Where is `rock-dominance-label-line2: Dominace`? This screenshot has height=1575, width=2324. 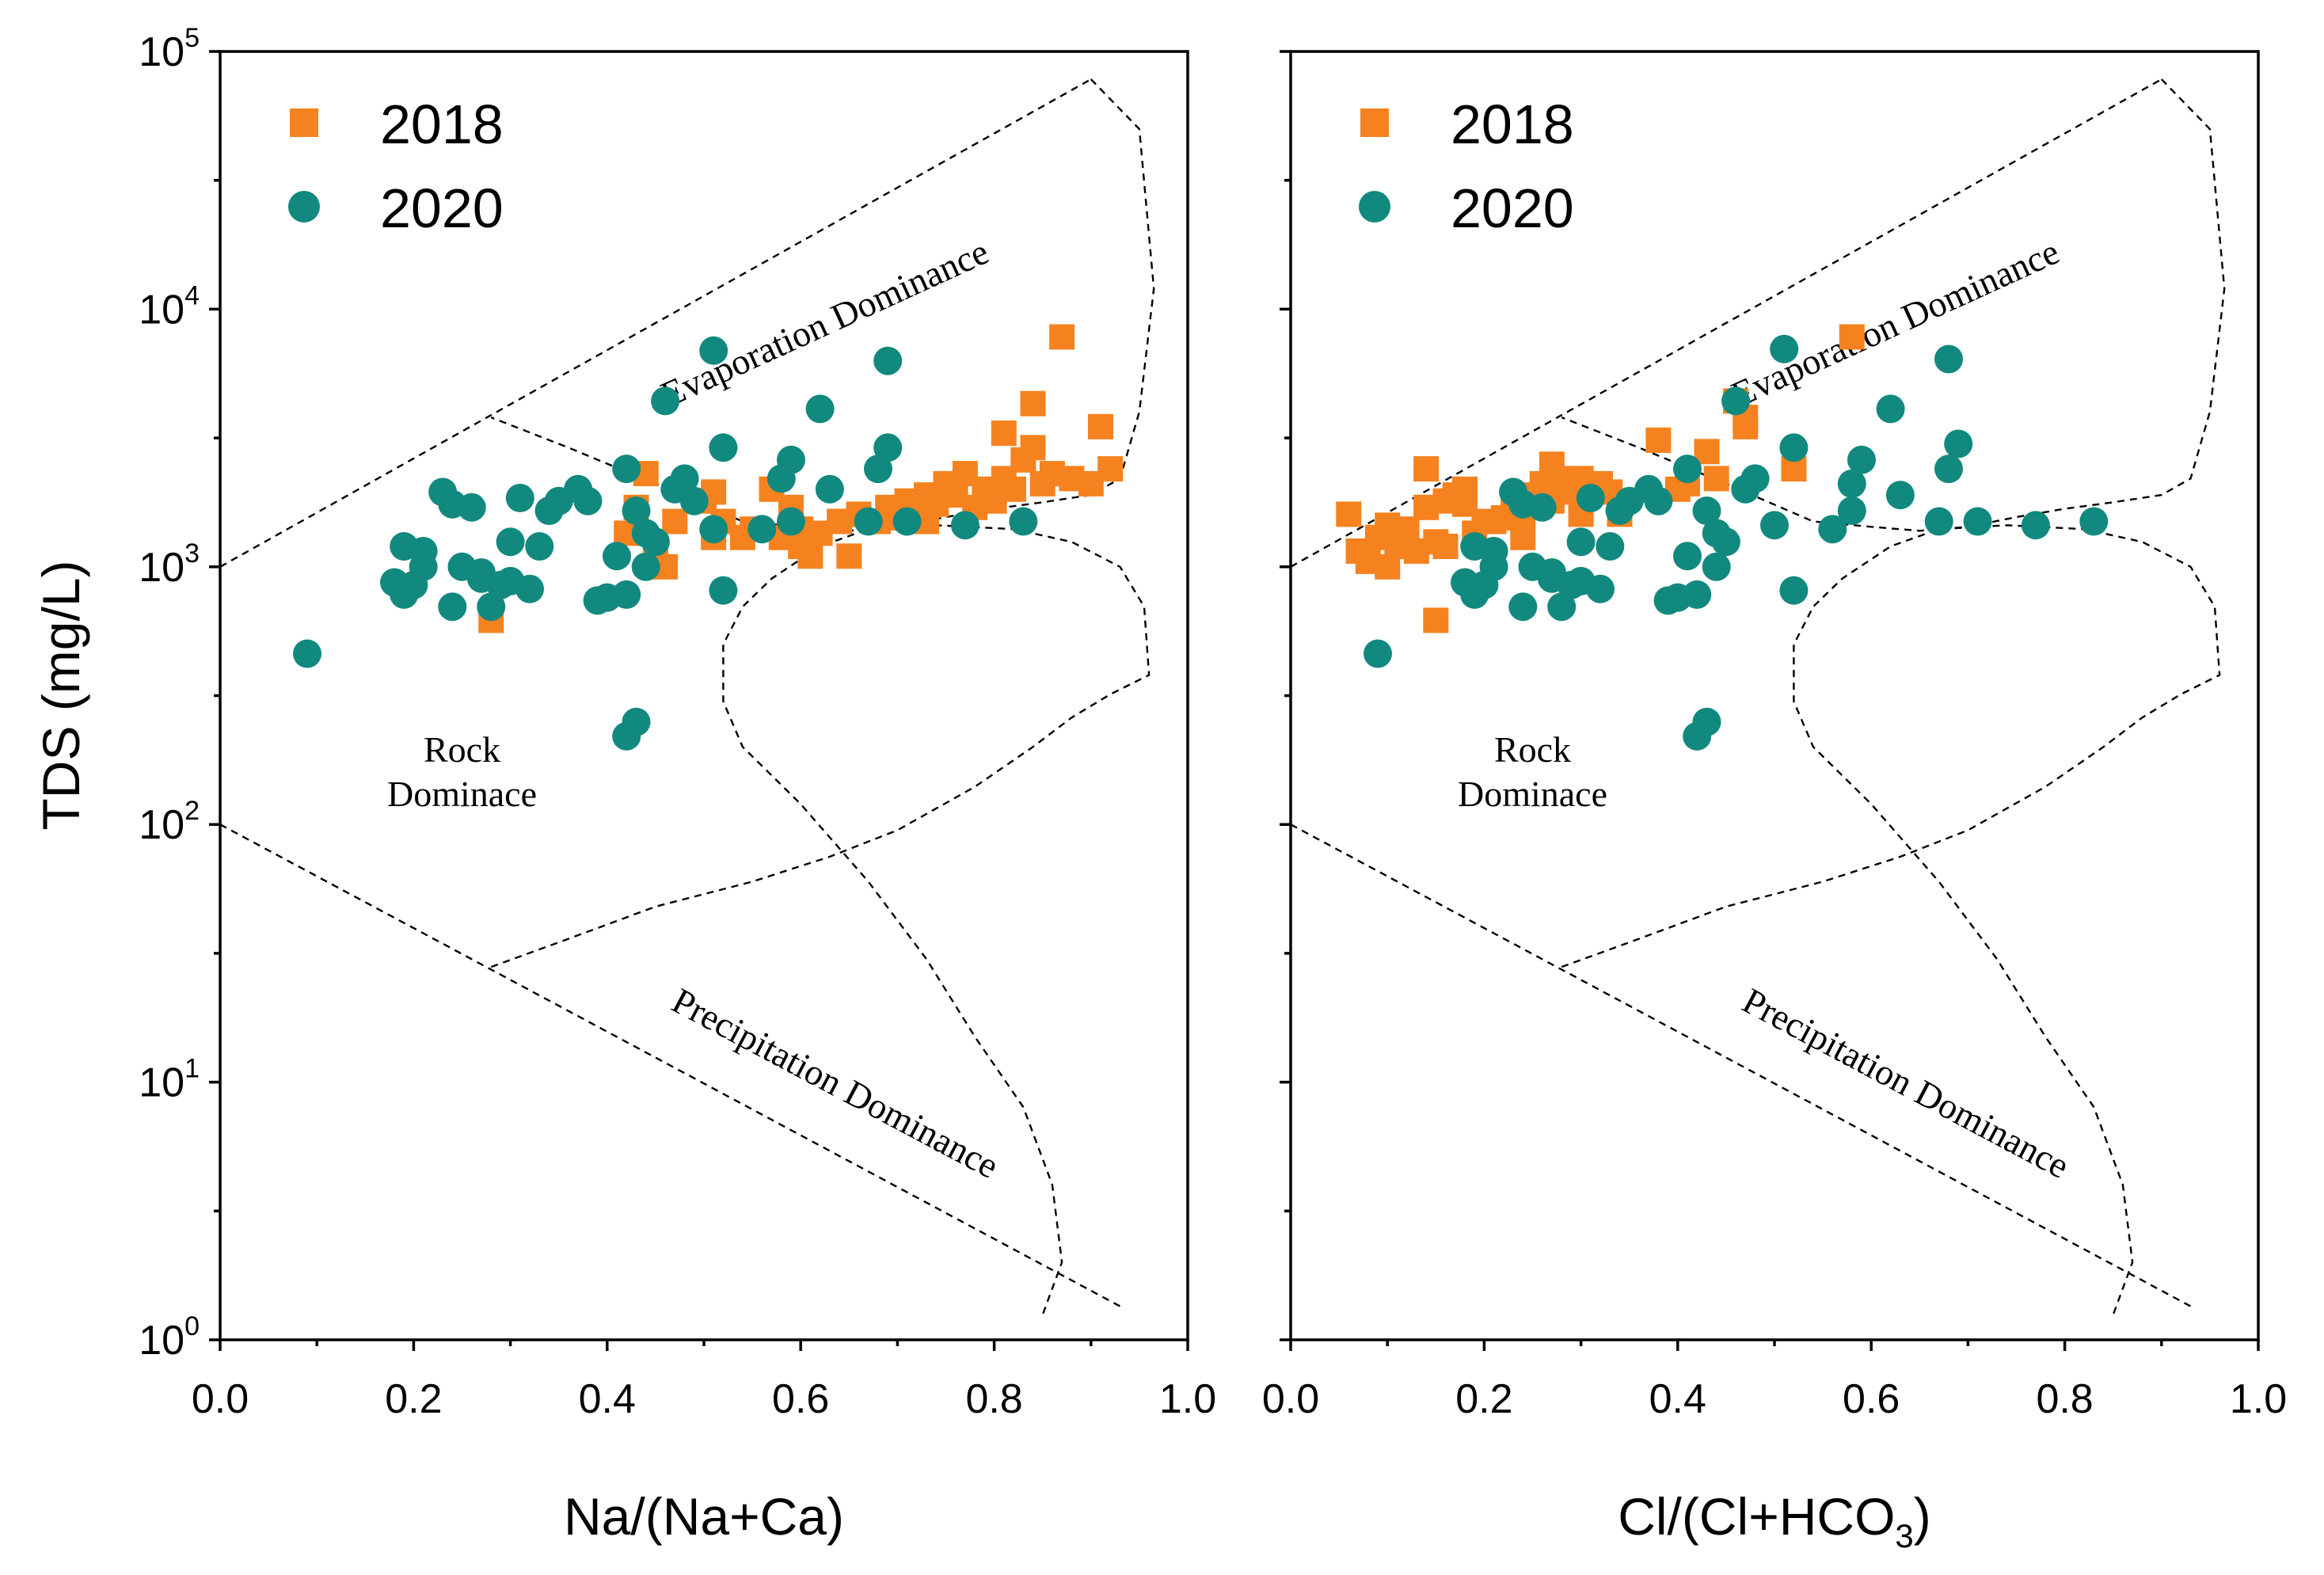 rock-dominance-label-line2: Dominace is located at coordinates (462, 794).